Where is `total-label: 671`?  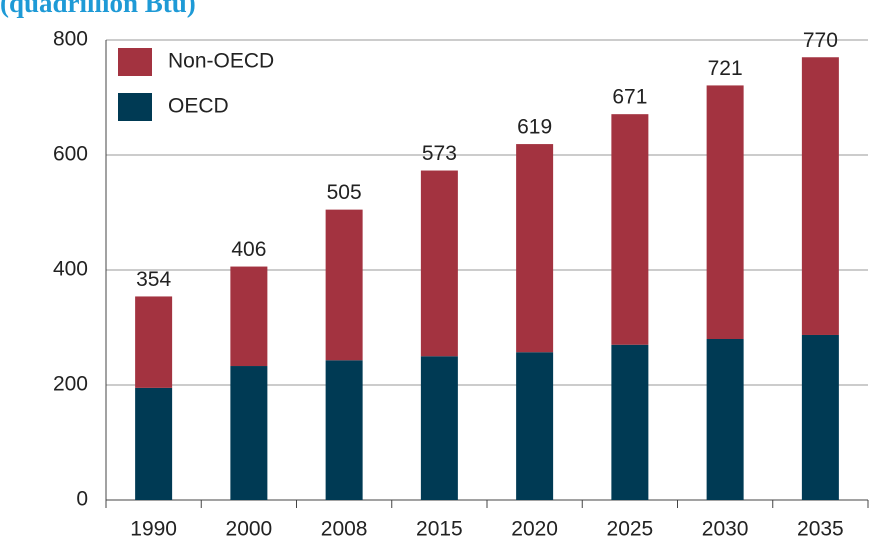 total-label: 671 is located at coordinates (629, 97).